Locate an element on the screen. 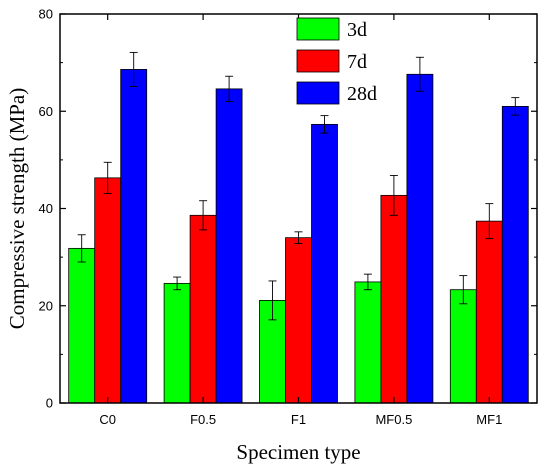  bar-28d-C0 is located at coordinates (134, 236).